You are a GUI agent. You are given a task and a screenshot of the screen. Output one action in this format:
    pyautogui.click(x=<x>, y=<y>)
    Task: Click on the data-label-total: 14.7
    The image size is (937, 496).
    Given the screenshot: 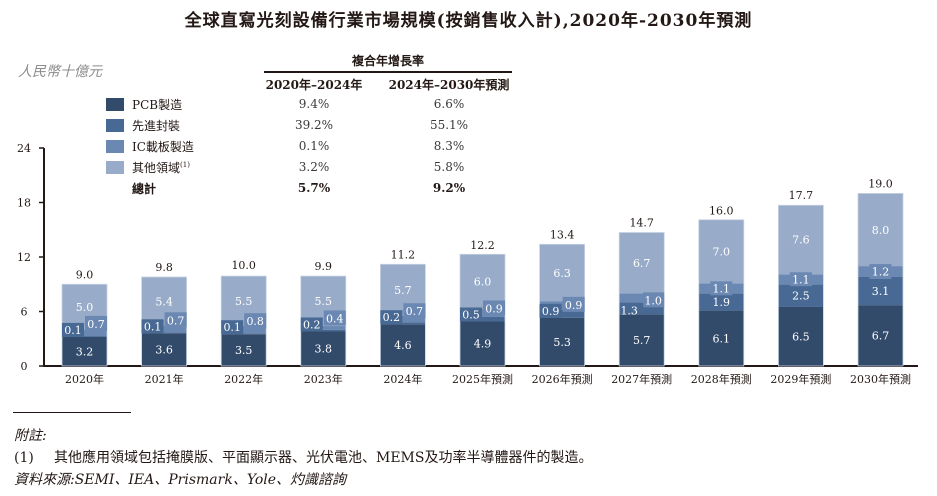 What is the action you would take?
    pyautogui.click(x=641, y=222)
    